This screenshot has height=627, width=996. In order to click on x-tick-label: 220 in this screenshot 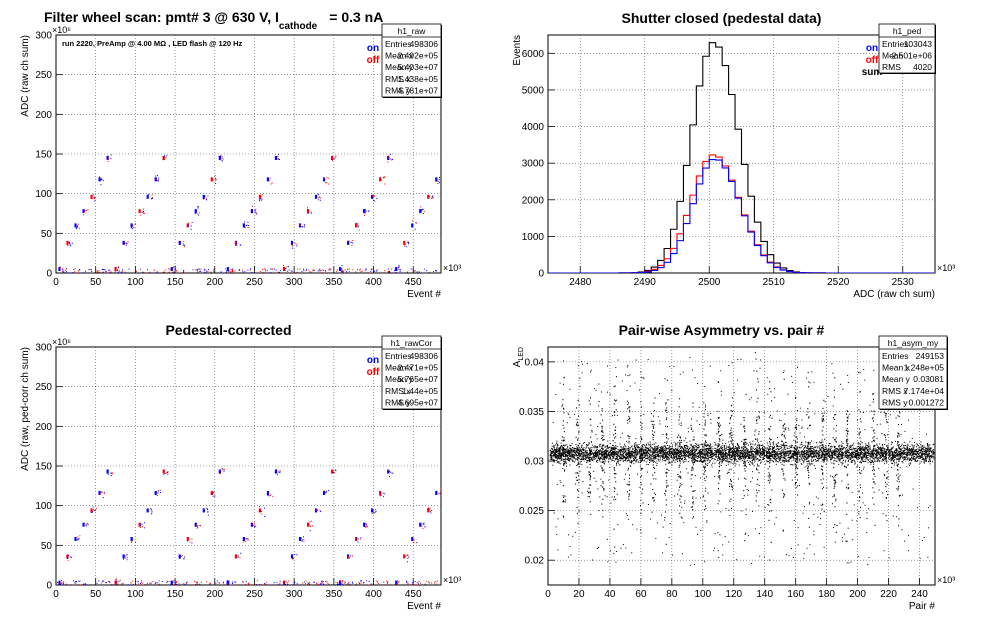, I will do `click(888, 594)`.